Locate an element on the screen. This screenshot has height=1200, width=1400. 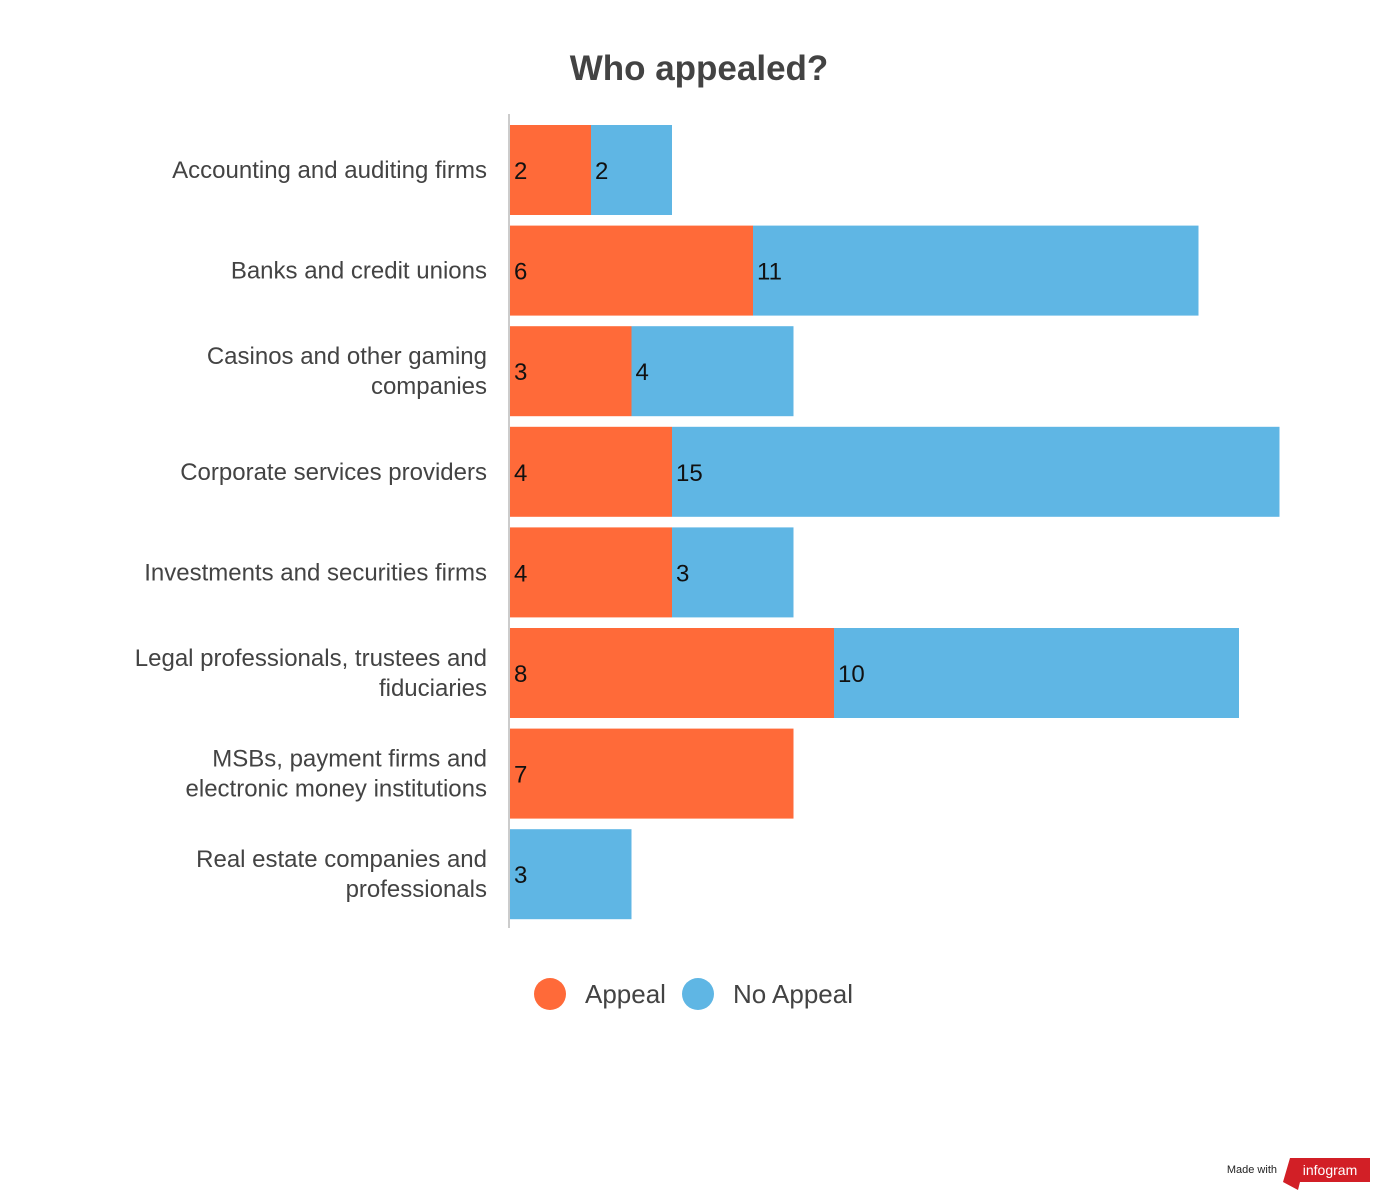
value-label-no-appeal: 10 is located at coordinates (851, 674).